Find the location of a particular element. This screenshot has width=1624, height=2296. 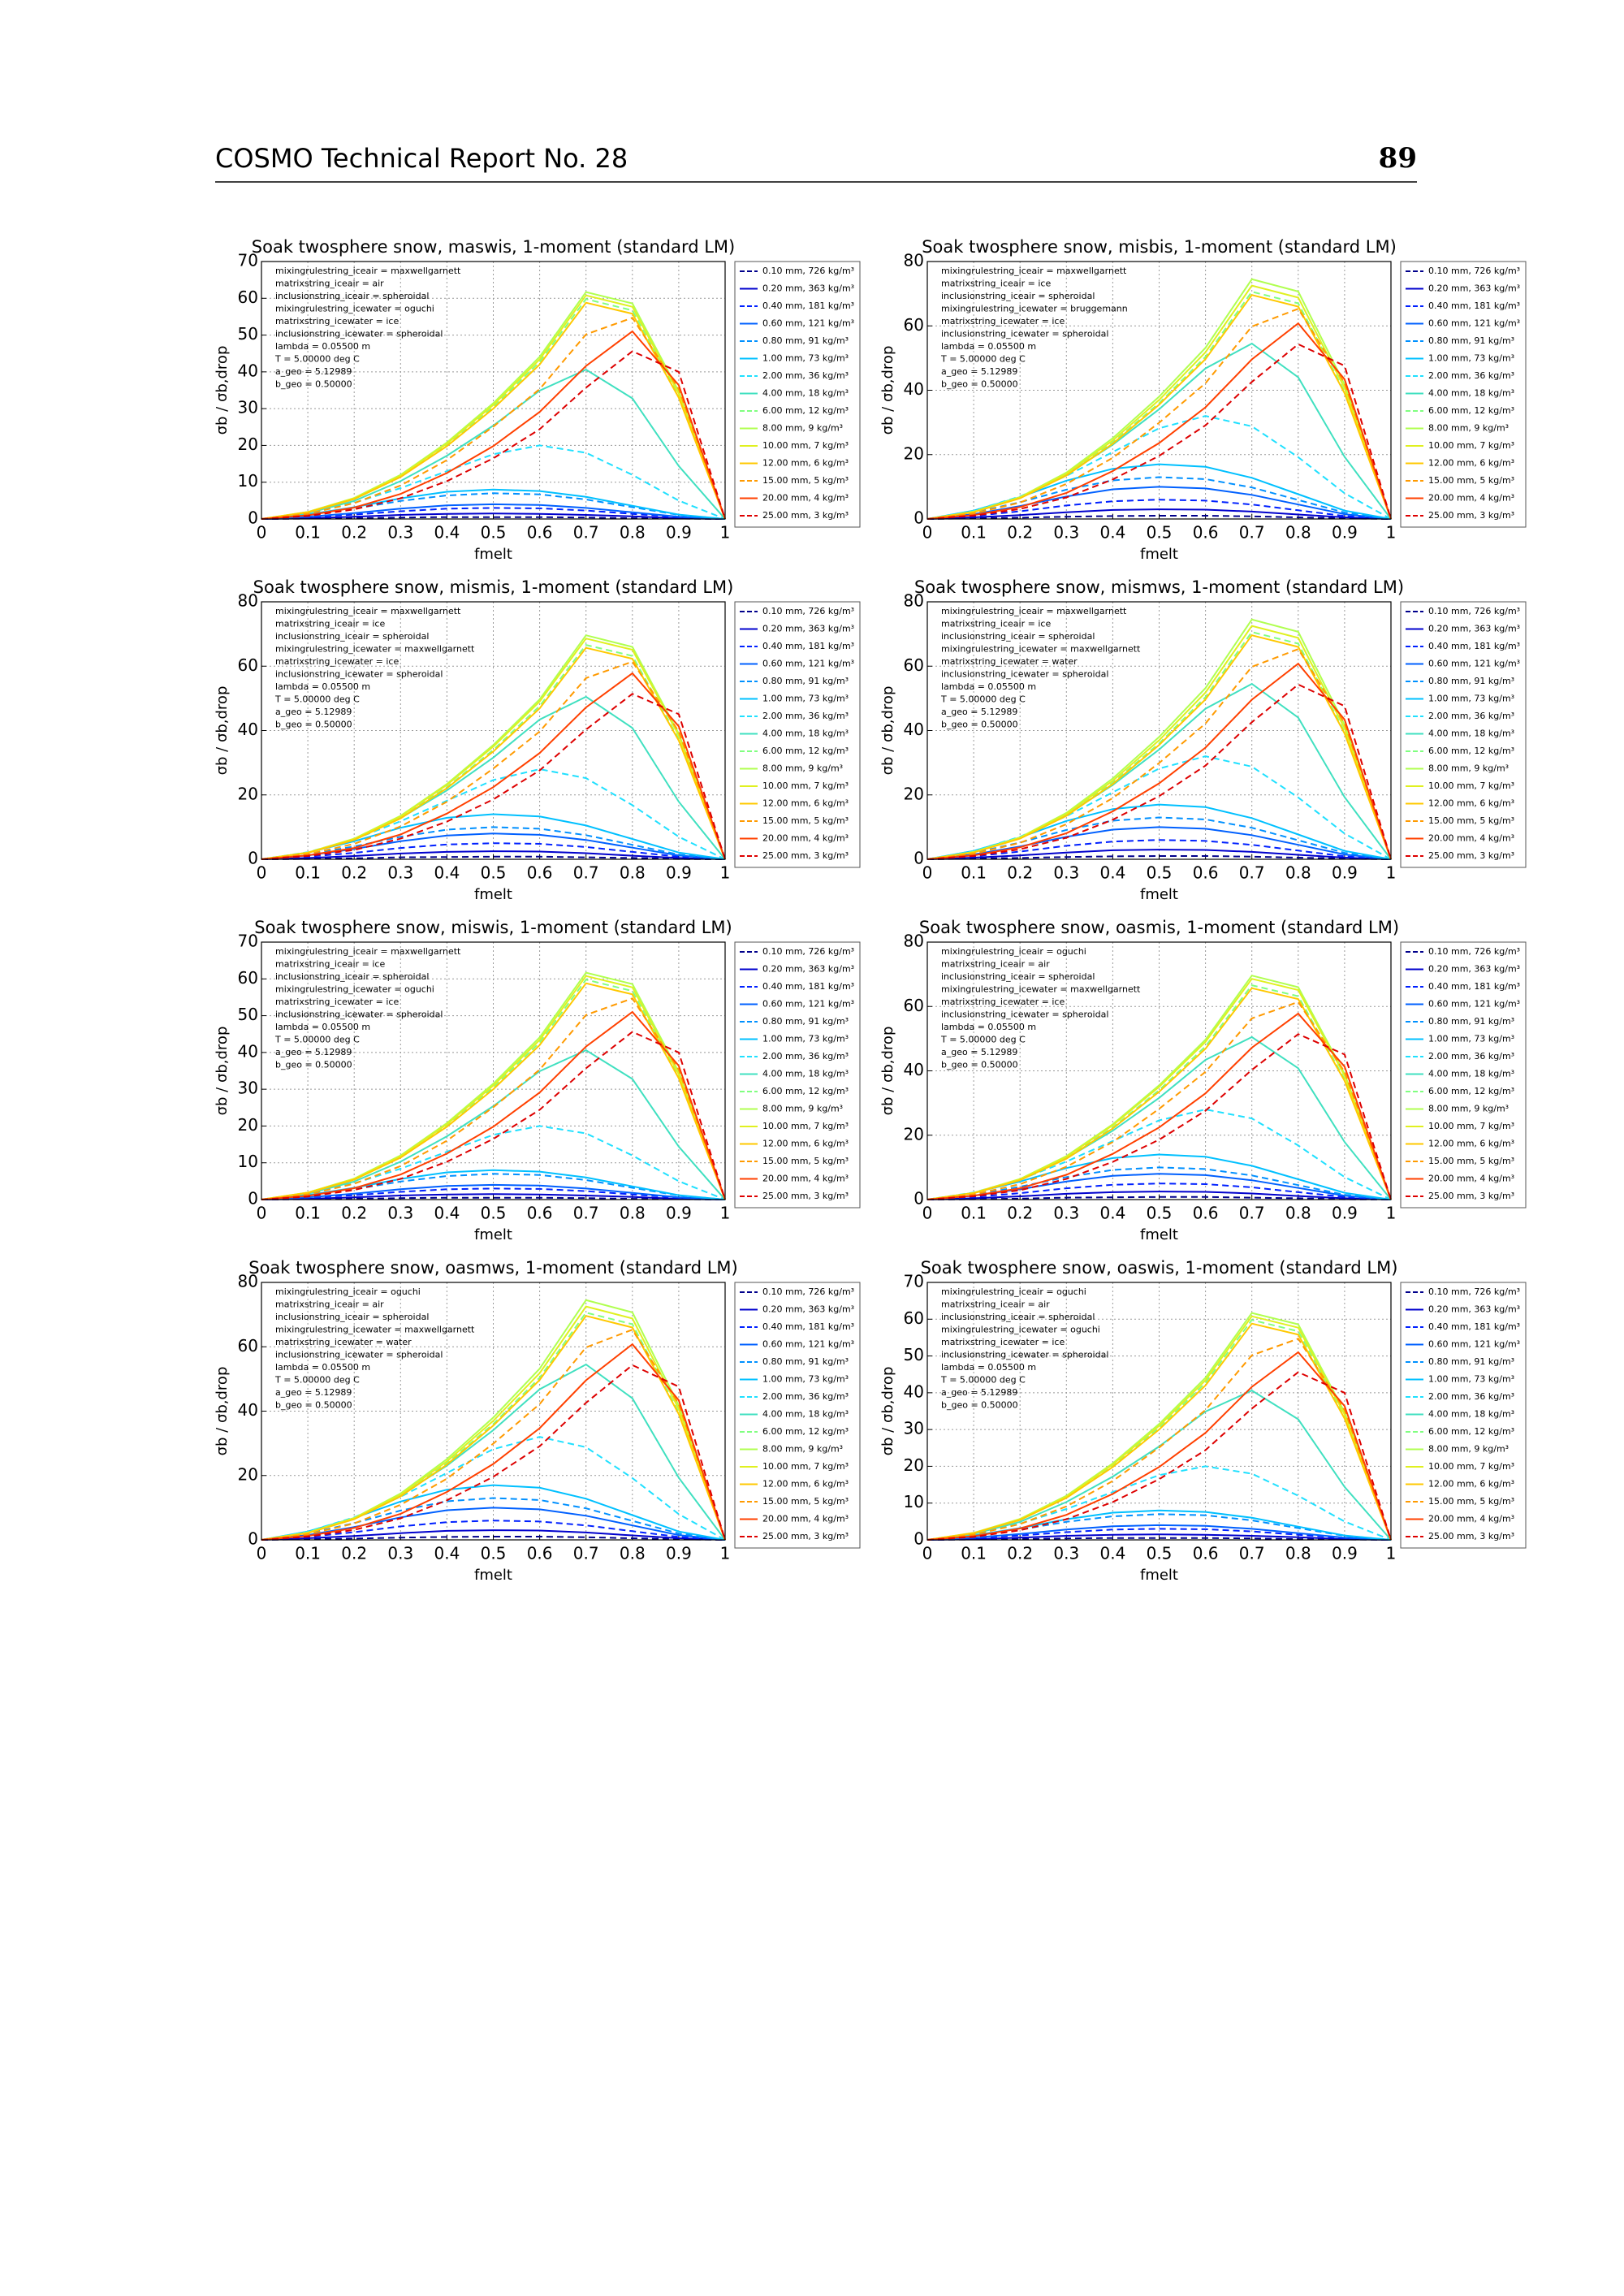

y-axis-label: σb / σb,drop is located at coordinates (888, 390).